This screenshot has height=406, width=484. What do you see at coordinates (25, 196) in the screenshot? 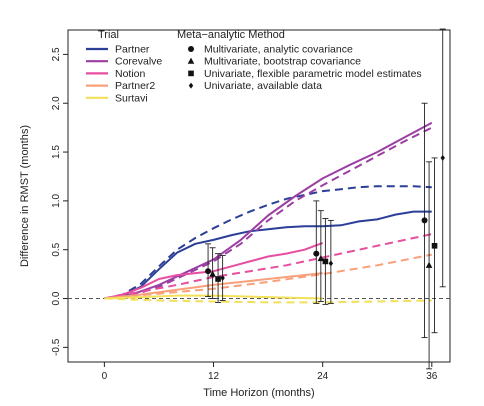
I see `y-axis-label: Difference in RMST (months)` at bounding box center [25, 196].